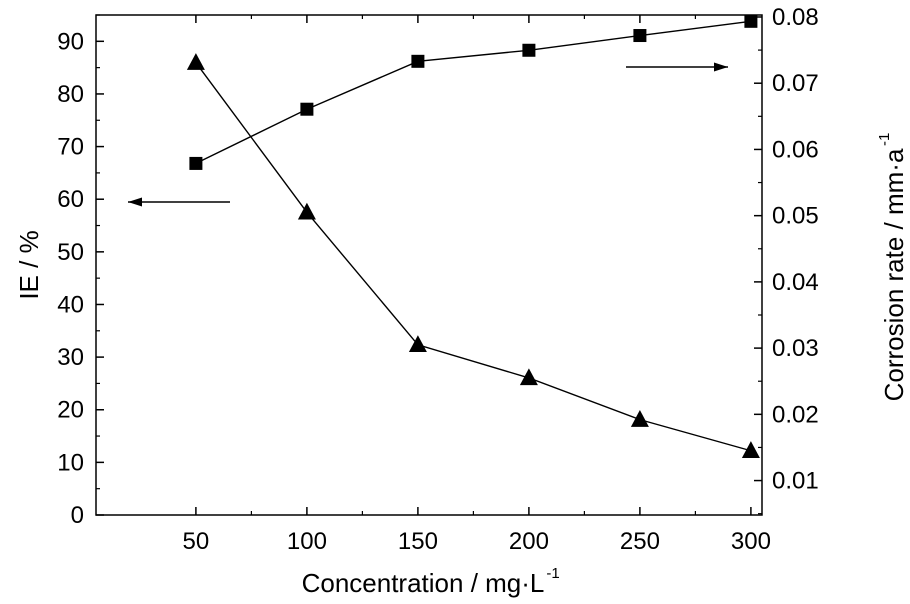 This screenshot has width=910, height=604. I want to click on x-tick-label: 50, so click(196, 541).